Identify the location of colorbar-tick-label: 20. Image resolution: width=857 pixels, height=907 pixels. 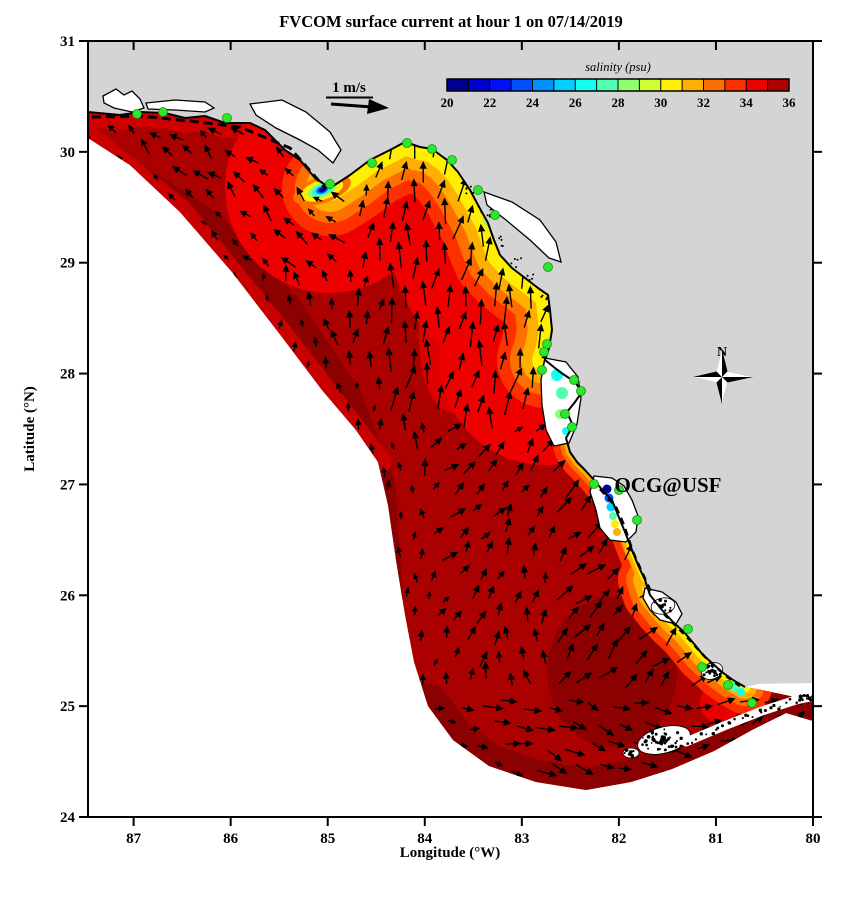
(447, 102).